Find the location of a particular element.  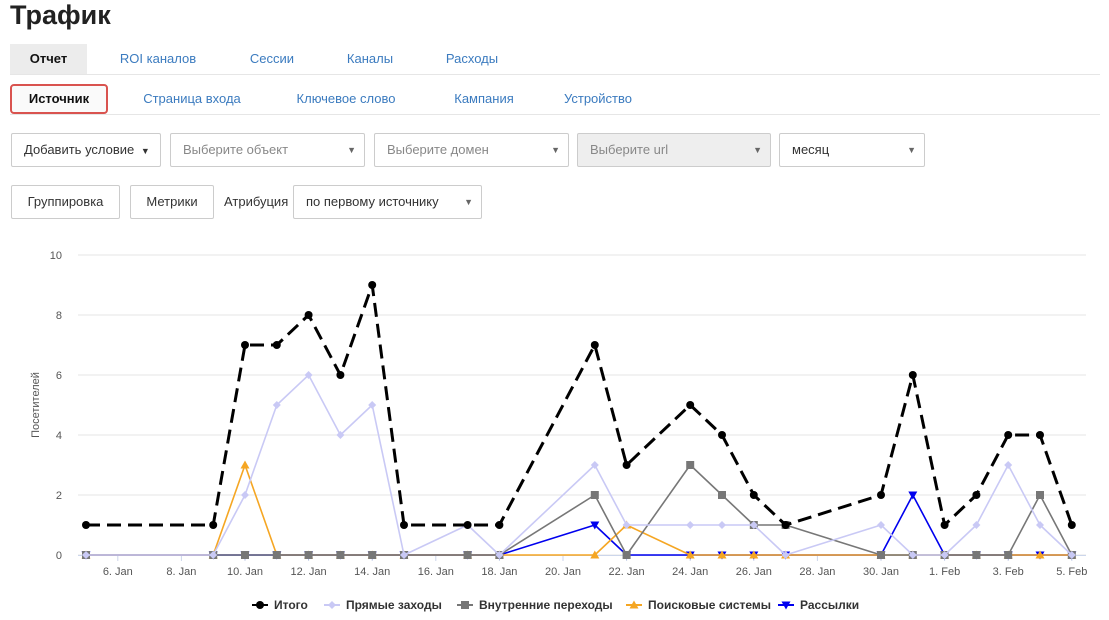

attribution-label: Атрибуция is located at coordinates (256, 201).